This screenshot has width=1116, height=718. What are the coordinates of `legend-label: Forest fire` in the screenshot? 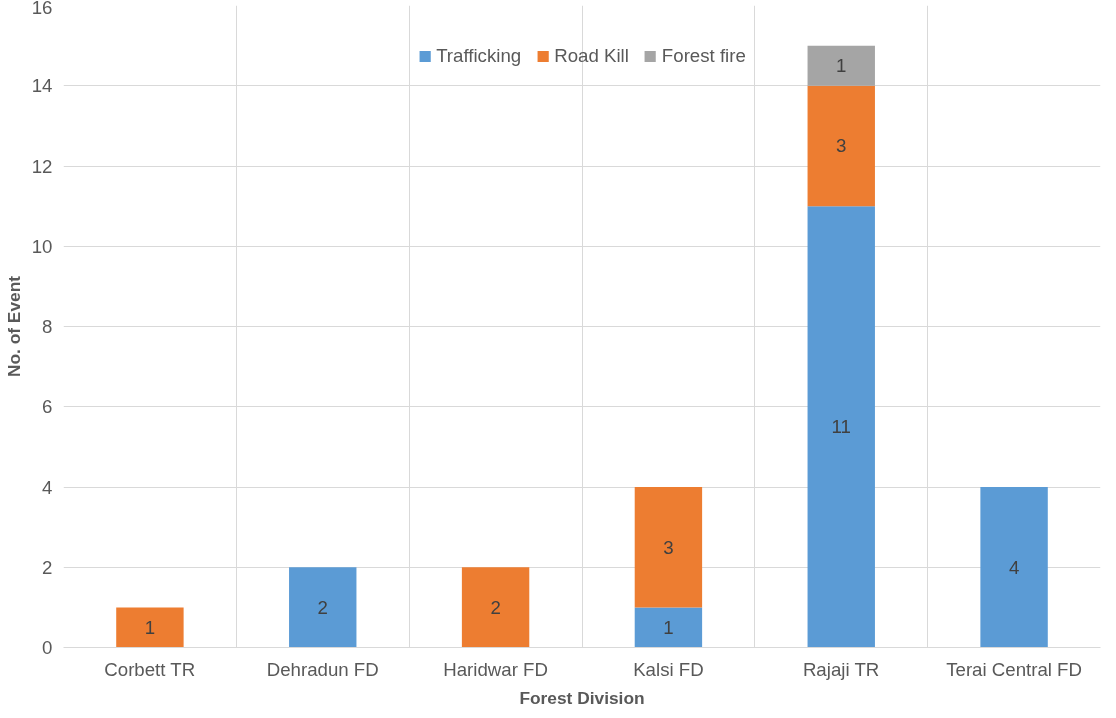 It's located at (703, 56).